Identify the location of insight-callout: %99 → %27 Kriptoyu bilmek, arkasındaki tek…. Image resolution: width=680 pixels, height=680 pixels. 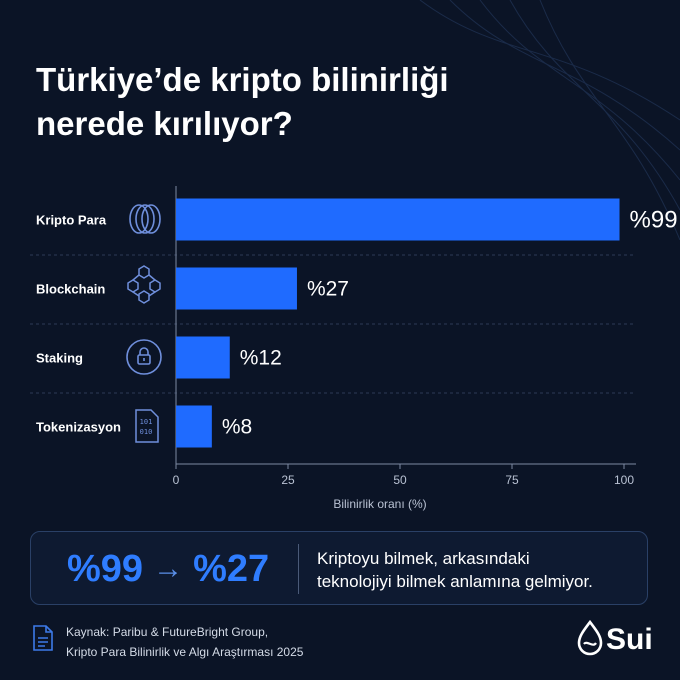
(339, 568).